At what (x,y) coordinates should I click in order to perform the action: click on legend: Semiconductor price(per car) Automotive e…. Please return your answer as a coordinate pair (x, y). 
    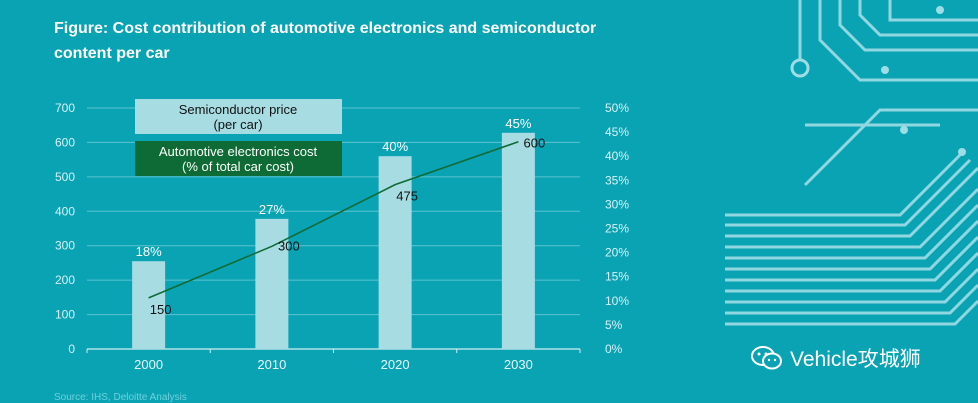
    Looking at the image, I should click on (238, 137).